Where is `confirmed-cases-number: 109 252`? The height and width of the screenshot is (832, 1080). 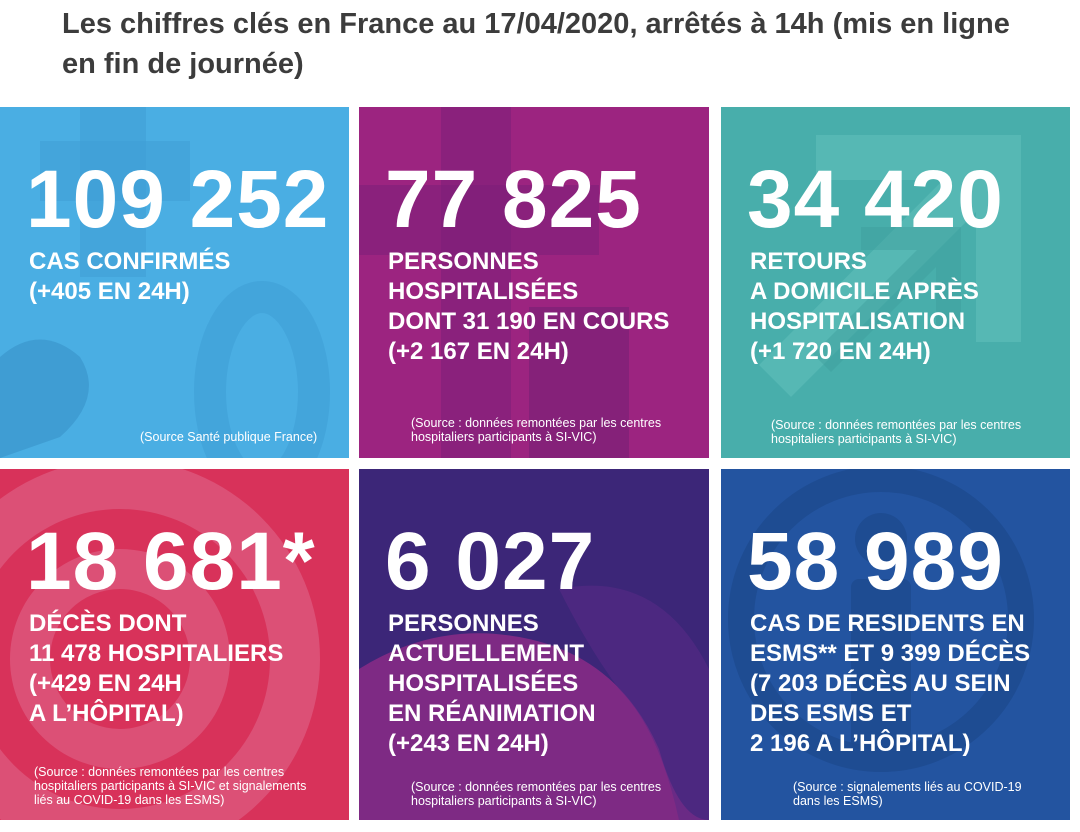
confirmed-cases-number: 109 252 is located at coordinates (178, 199).